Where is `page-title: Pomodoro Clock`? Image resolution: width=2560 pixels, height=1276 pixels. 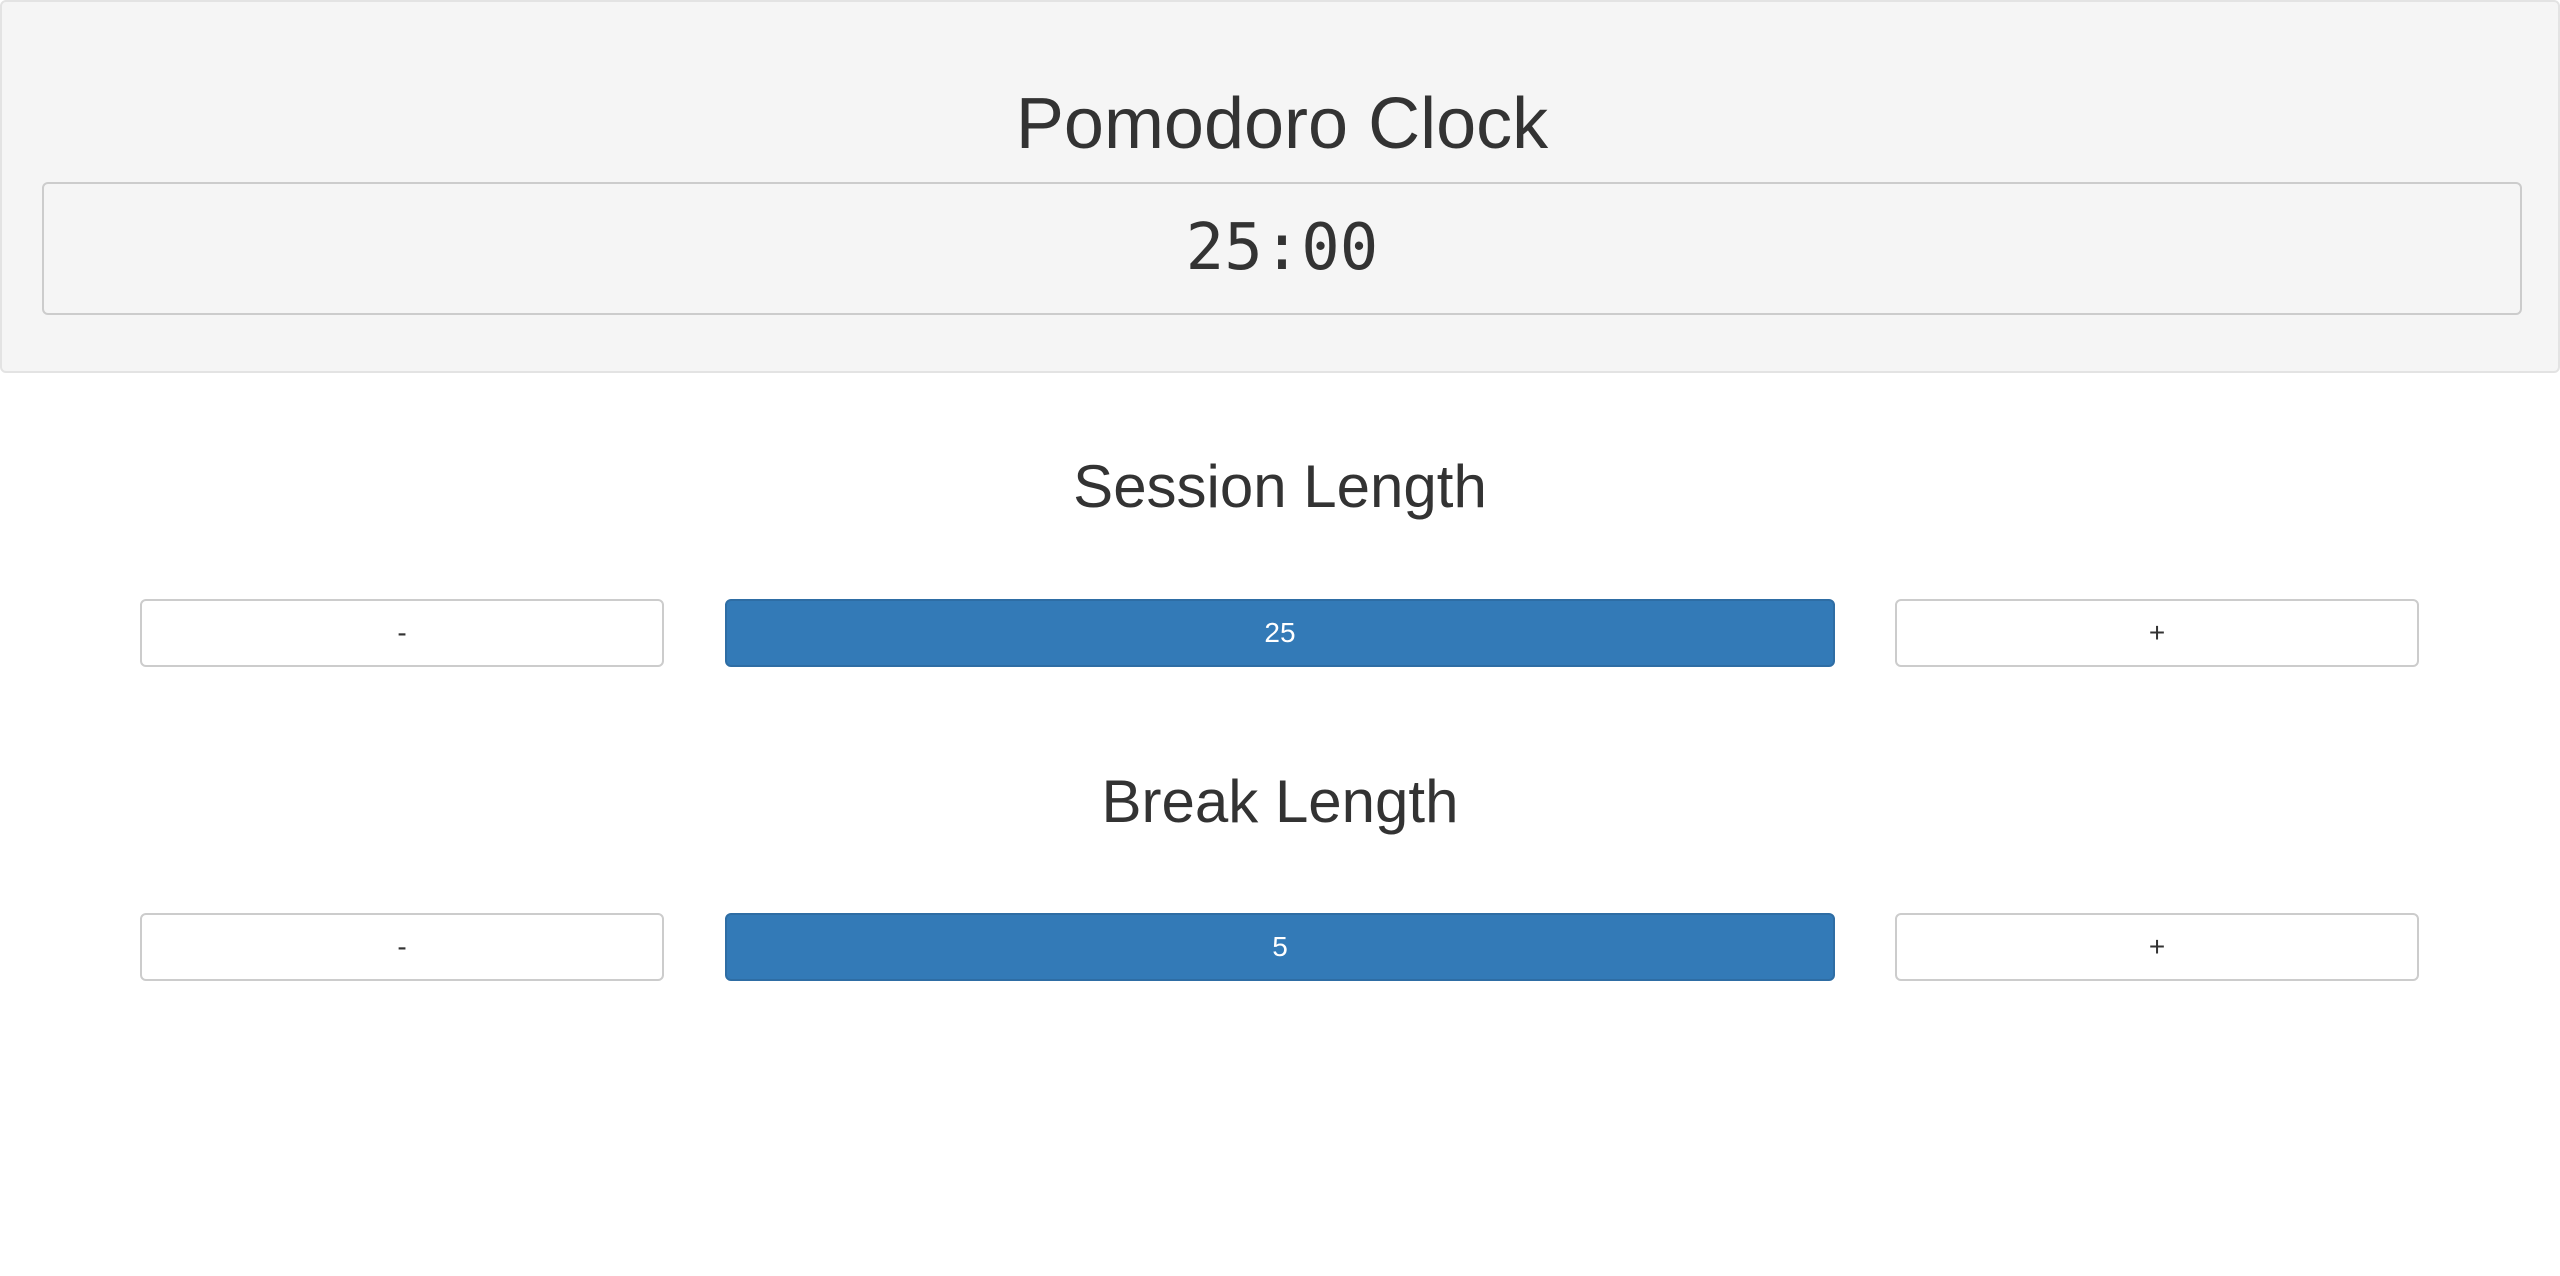
page-title: Pomodoro Clock is located at coordinates (1282, 124).